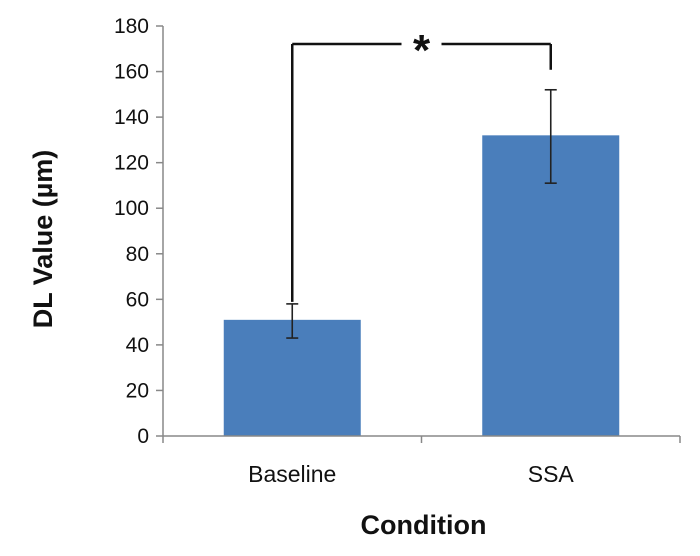 This screenshot has width=700, height=556. What do you see at coordinates (131, 26) in the screenshot?
I see `y-tick-label: 180` at bounding box center [131, 26].